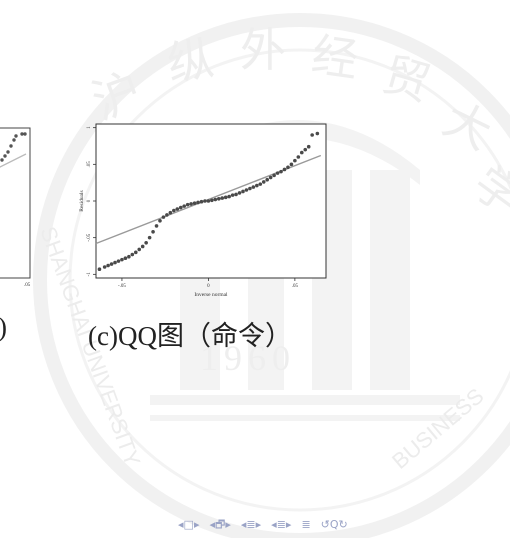 Image resolution: width=510 pixels, height=538 pixels. Describe the element at coordinates (212, 524) in the screenshot. I see `nav-prev-subsection-icon: ◂` at that location.